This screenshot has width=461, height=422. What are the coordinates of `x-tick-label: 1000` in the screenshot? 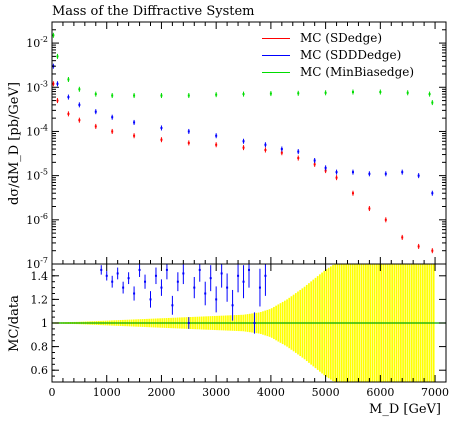 It's located at (107, 392).